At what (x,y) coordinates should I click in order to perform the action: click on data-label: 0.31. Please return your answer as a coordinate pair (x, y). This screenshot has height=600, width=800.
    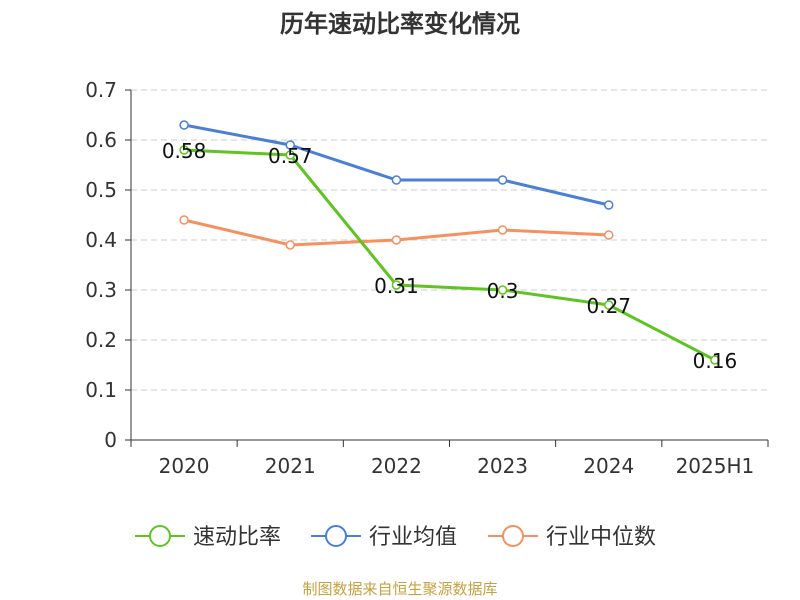
    Looking at the image, I should click on (396, 286).